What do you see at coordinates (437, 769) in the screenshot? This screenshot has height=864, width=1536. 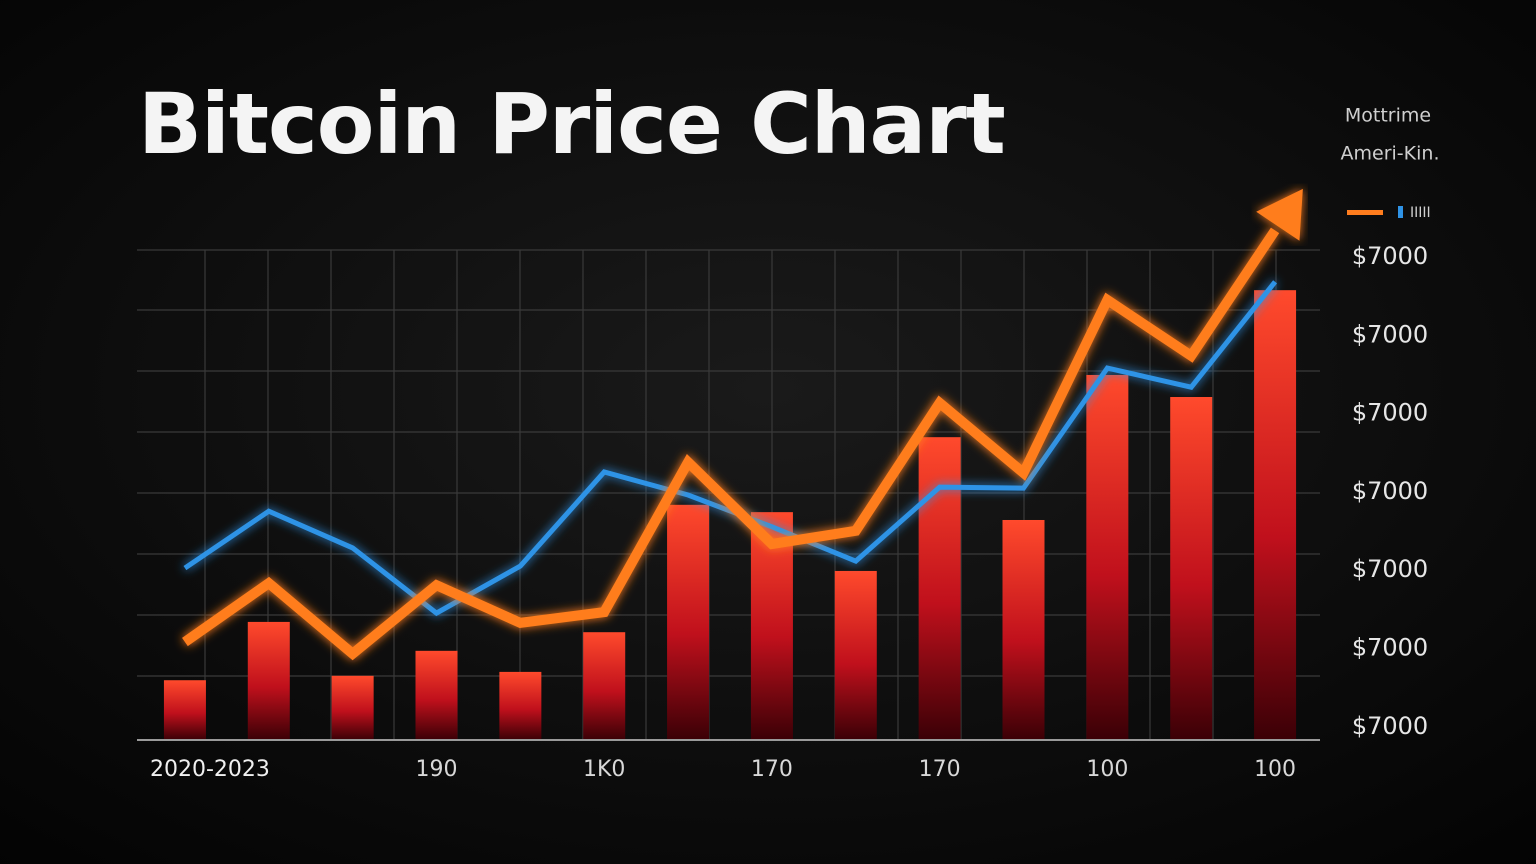 I see `x-tick-label: 190` at bounding box center [437, 769].